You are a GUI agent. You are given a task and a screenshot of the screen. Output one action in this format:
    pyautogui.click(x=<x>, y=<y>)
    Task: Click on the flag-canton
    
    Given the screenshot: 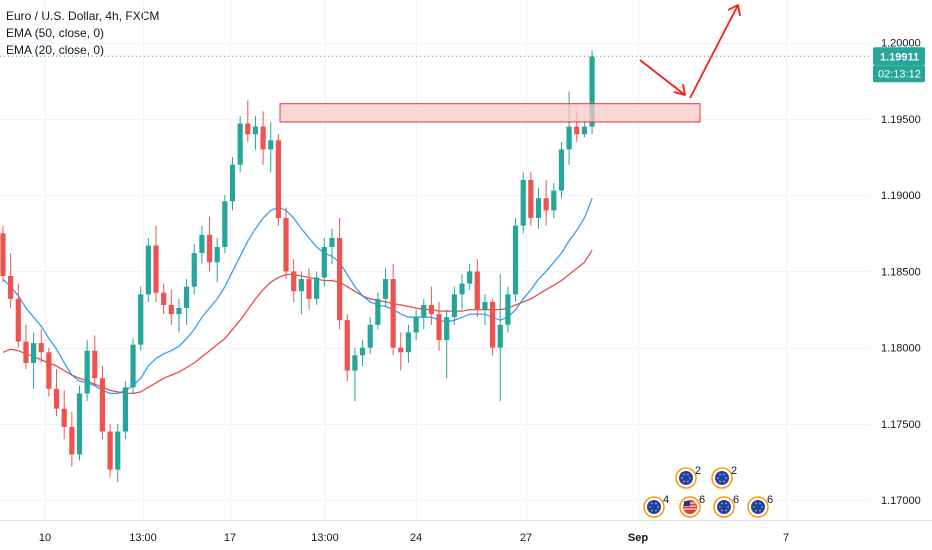 What is the action you would take?
    pyautogui.click(x=687, y=503)
    